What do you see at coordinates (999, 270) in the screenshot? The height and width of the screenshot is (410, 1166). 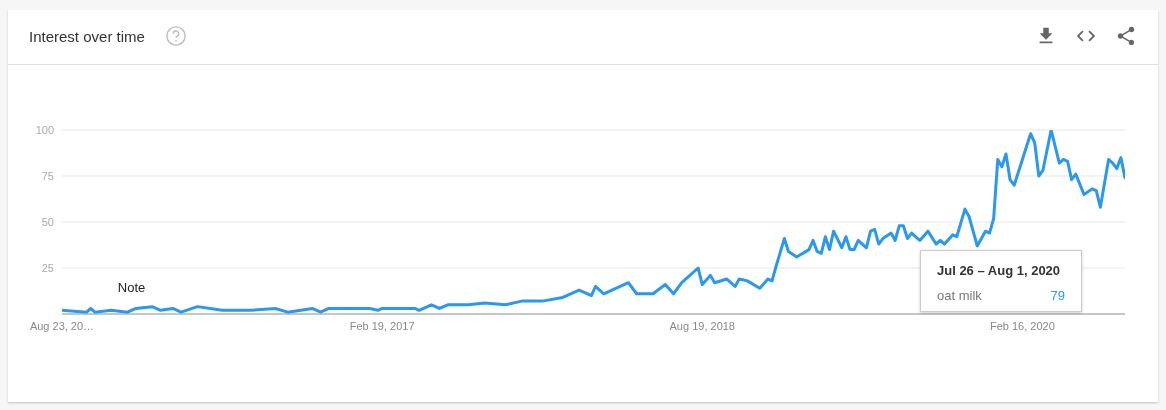 I see `annotation: Jul 26 – Aug 1, 2020` at bounding box center [999, 270].